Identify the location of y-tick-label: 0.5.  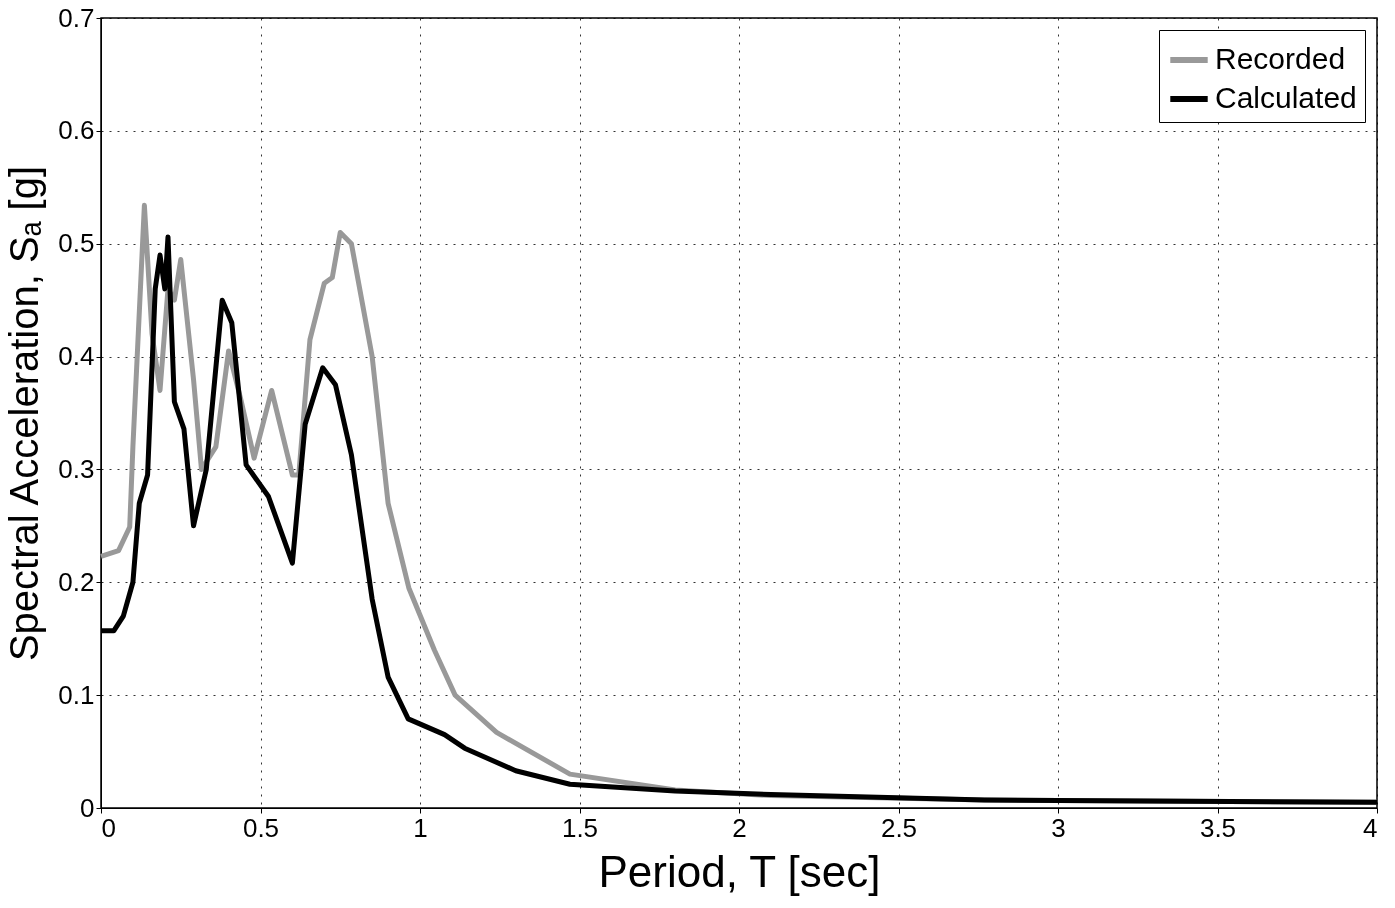
(76, 243).